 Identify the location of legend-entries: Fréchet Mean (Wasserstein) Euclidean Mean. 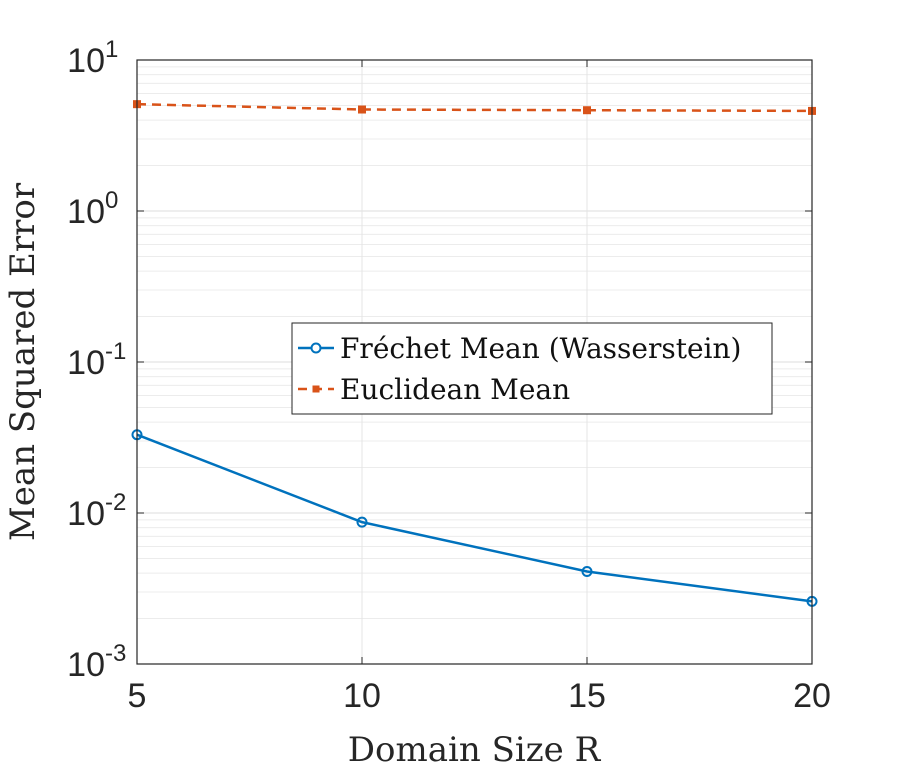
(519, 369).